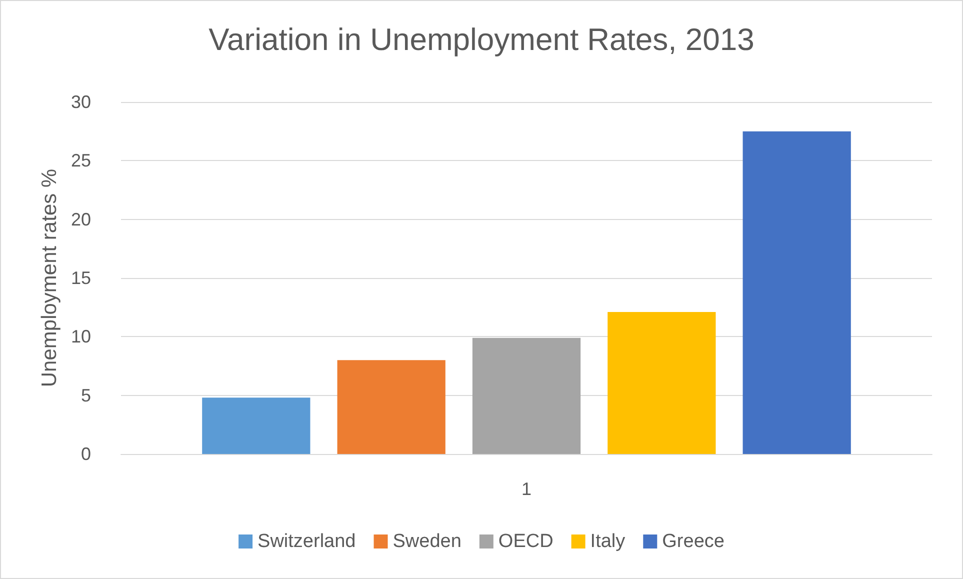 The width and height of the screenshot is (963, 579). Describe the element at coordinates (526, 541) in the screenshot. I see `legend-label: OECD` at that location.